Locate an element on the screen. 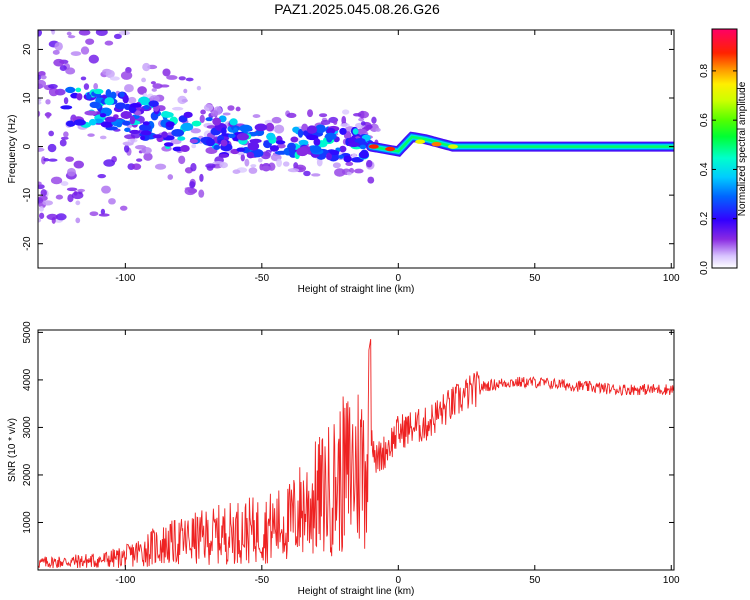 The image size is (750, 600). spectrogram-x-axis-label: Height of straight line (km) is located at coordinates (356, 289).